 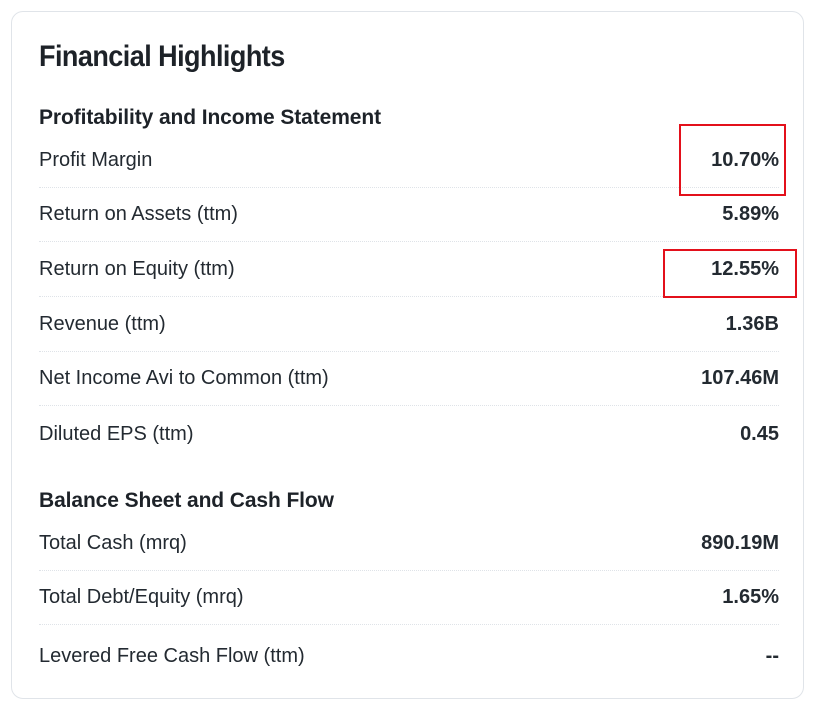 I want to click on highlight-box-return-on-equity, so click(x=730, y=273).